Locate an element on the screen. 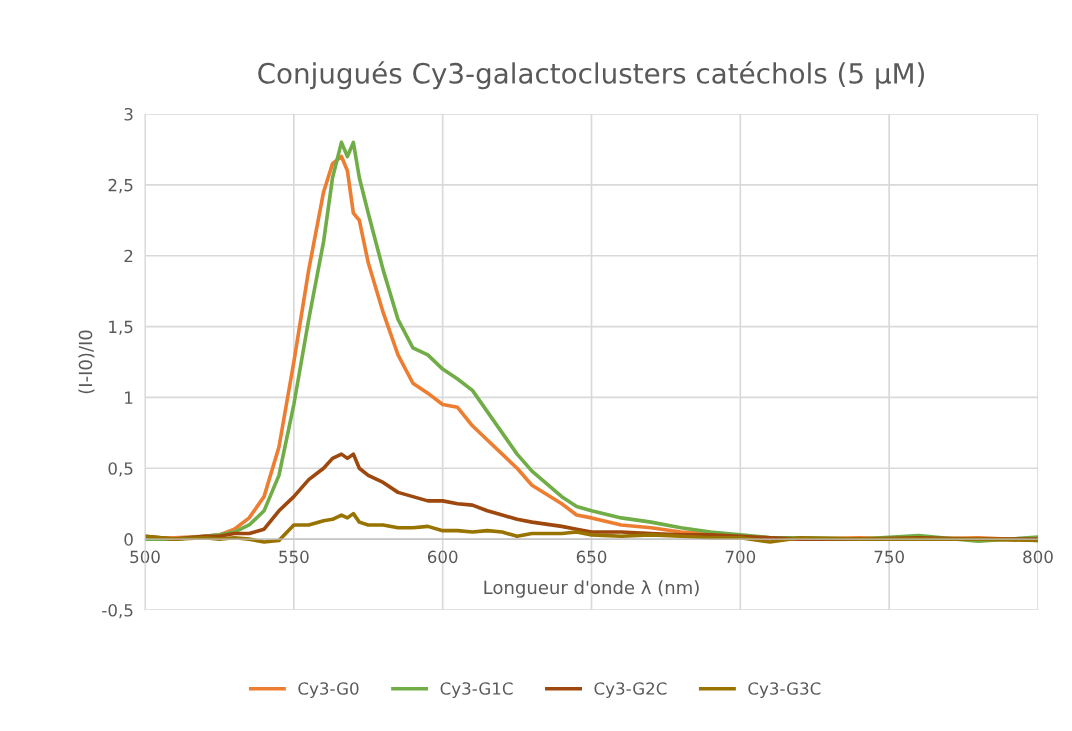 Image resolution: width=1072 pixels, height=731 pixels. y-tick-label: 0,5 is located at coordinates (120, 469).